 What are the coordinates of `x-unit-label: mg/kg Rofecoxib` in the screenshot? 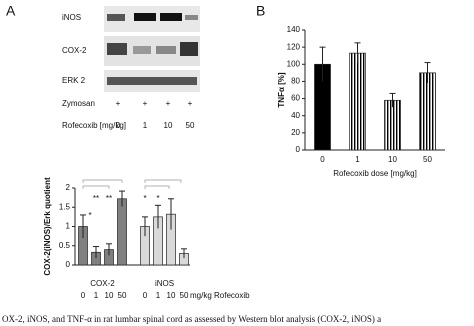 It's located at (220, 295).